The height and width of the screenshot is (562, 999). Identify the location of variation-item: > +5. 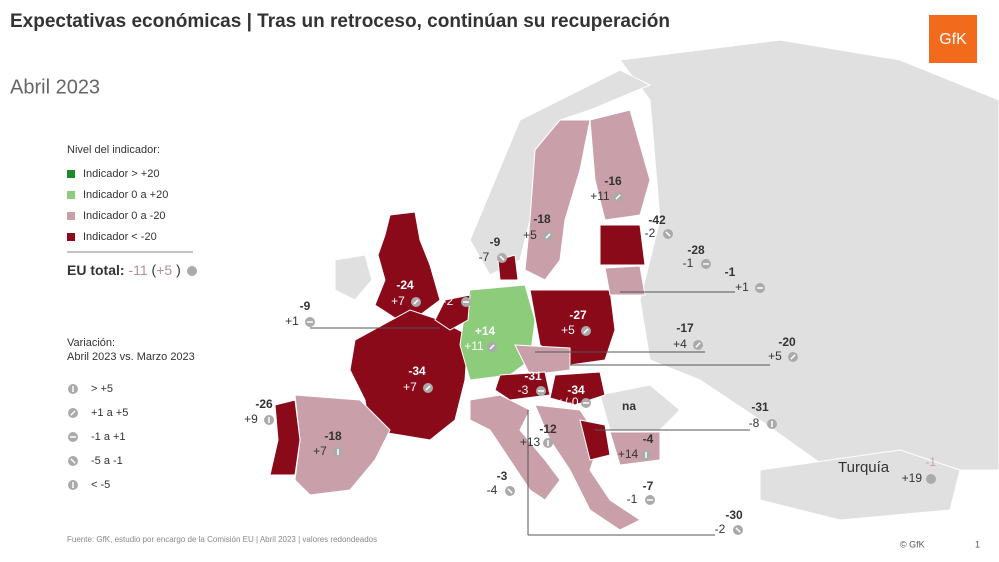
(102, 389).